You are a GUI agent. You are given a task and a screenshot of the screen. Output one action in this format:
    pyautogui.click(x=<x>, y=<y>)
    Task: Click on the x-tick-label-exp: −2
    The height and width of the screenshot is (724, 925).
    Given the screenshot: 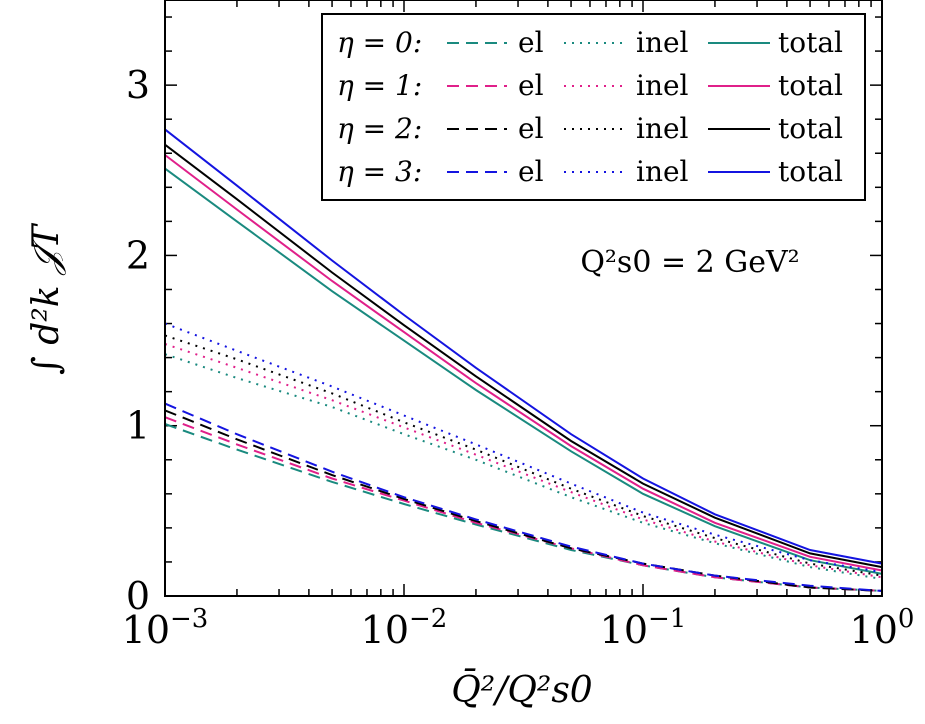 What is the action you would take?
    pyautogui.click(x=428, y=619)
    